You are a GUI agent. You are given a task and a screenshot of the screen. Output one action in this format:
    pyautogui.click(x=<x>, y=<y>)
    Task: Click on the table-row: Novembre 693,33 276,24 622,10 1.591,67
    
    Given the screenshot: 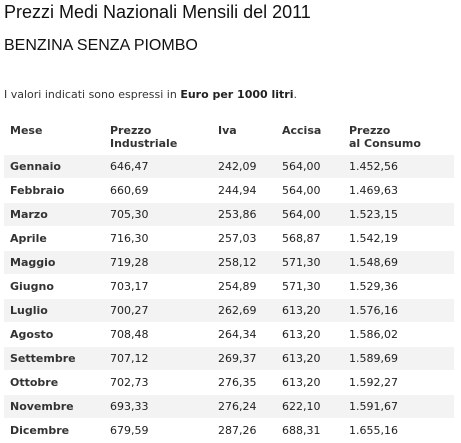 What is the action you would take?
    pyautogui.click(x=229, y=406)
    